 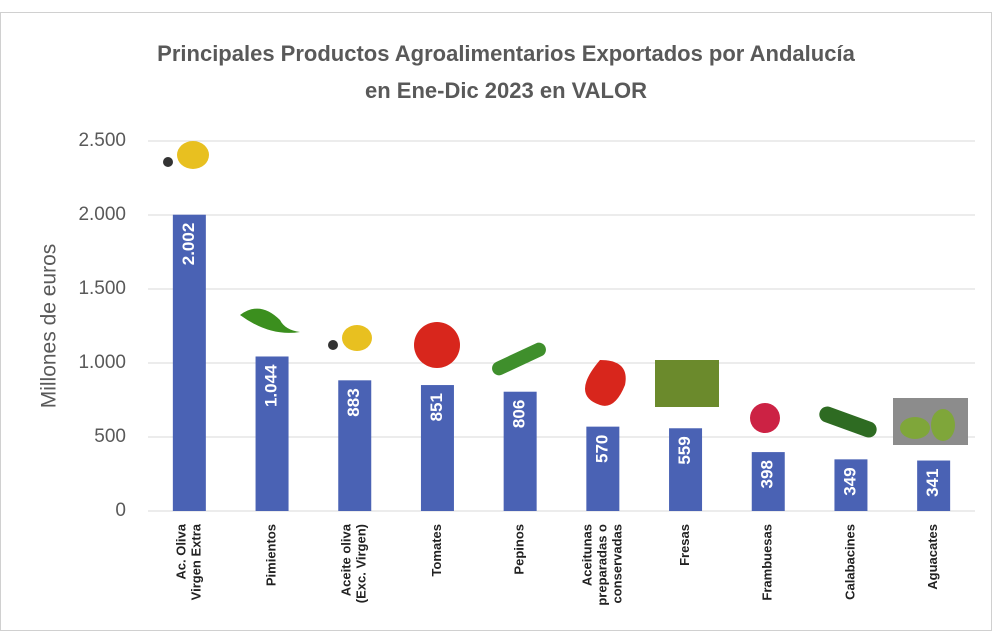 I want to click on value-label: 570, so click(x=601, y=449).